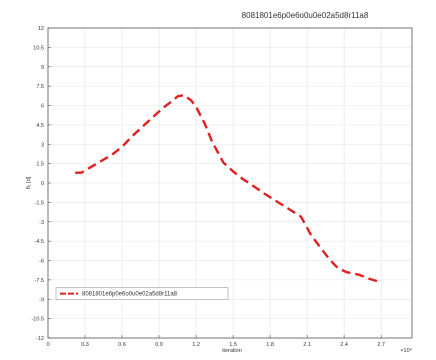 Image resolution: width=436 pixels, height=360 pixels. What do you see at coordinates (233, 345) in the screenshot?
I see `x-tick-label: 1.5` at bounding box center [233, 345].